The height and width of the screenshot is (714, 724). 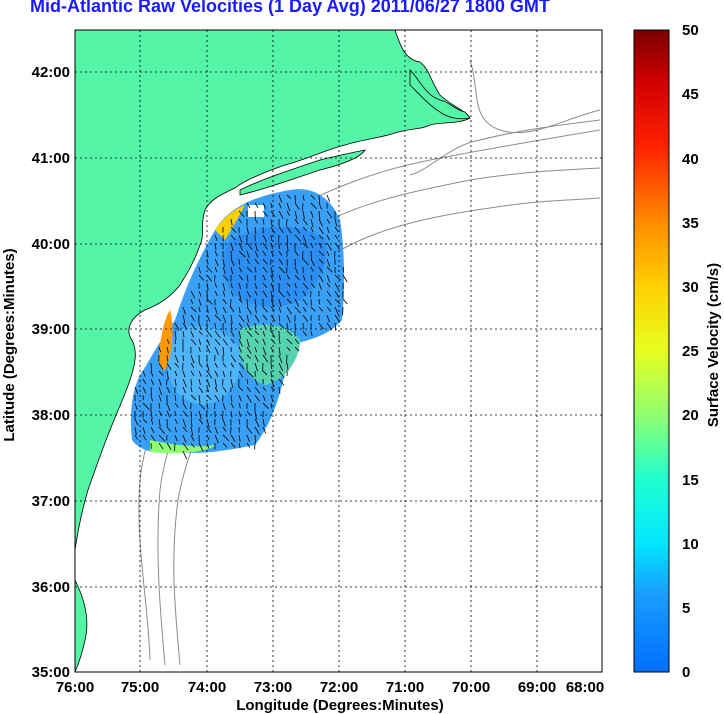 I want to click on y-tick-label: 36:00, so click(x=51, y=587).